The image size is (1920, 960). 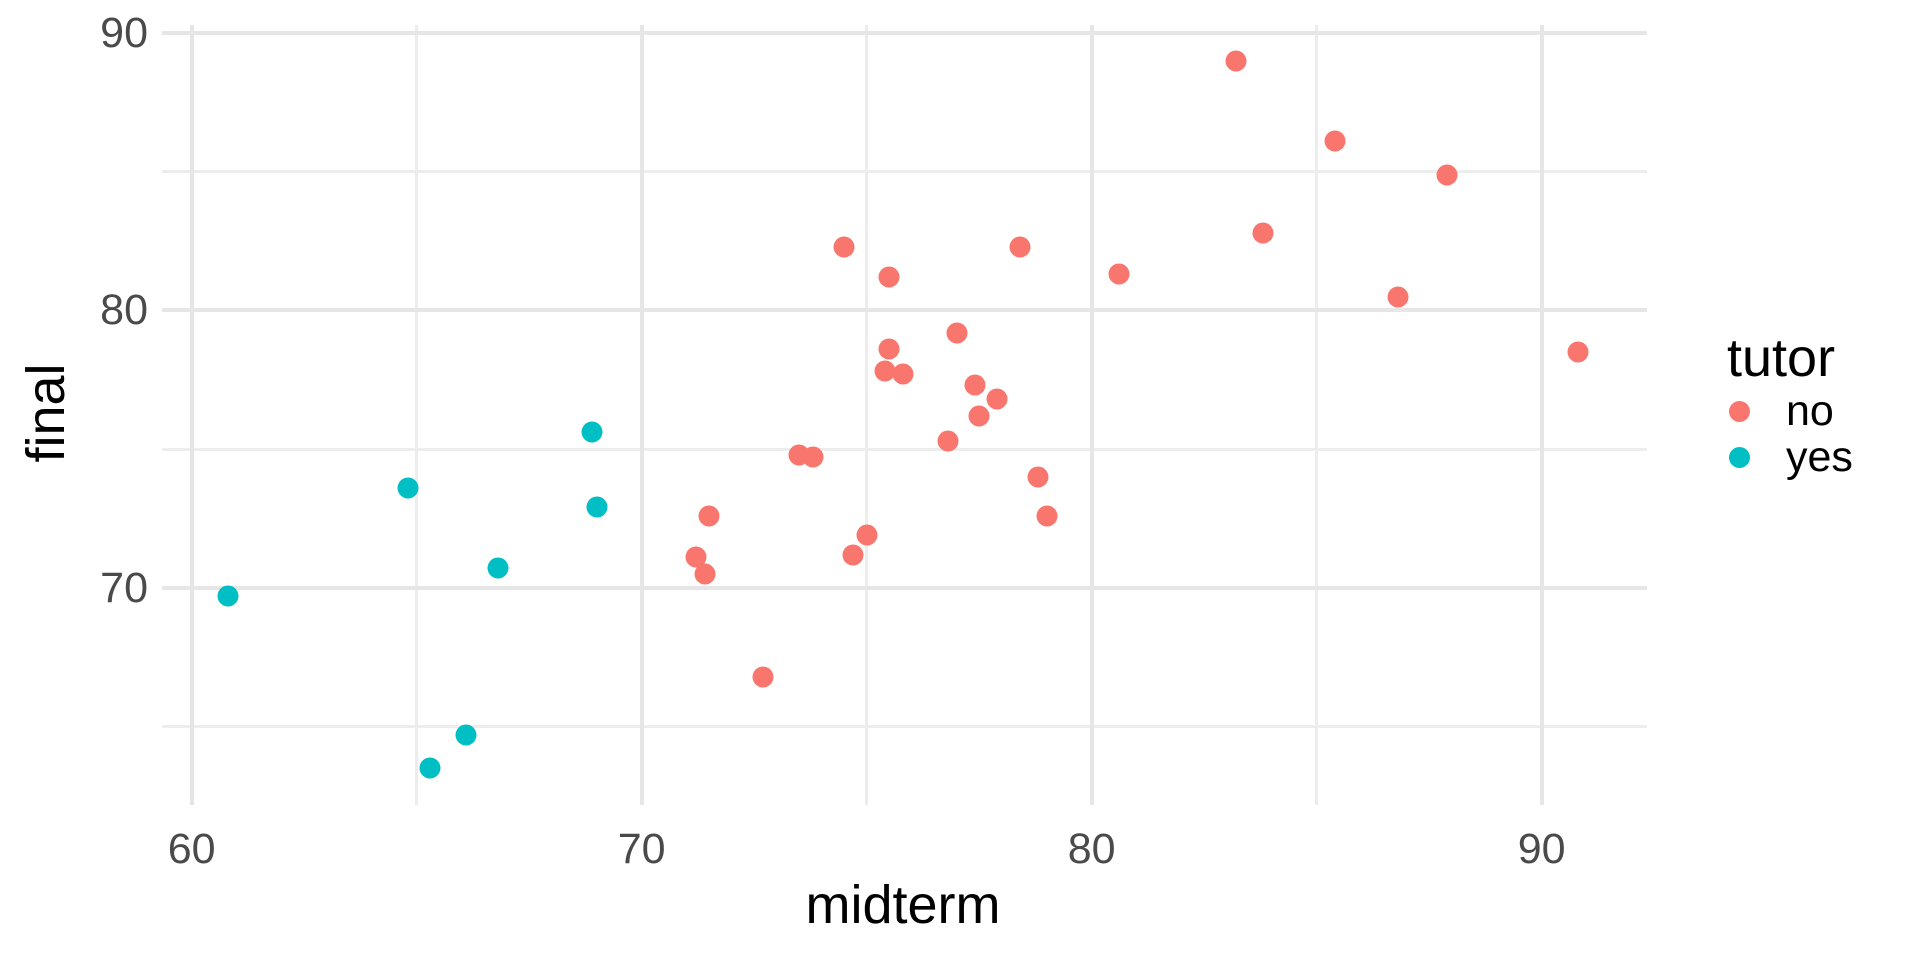 What do you see at coordinates (1091, 849) in the screenshot?
I see `x-tick-label: 80` at bounding box center [1091, 849].